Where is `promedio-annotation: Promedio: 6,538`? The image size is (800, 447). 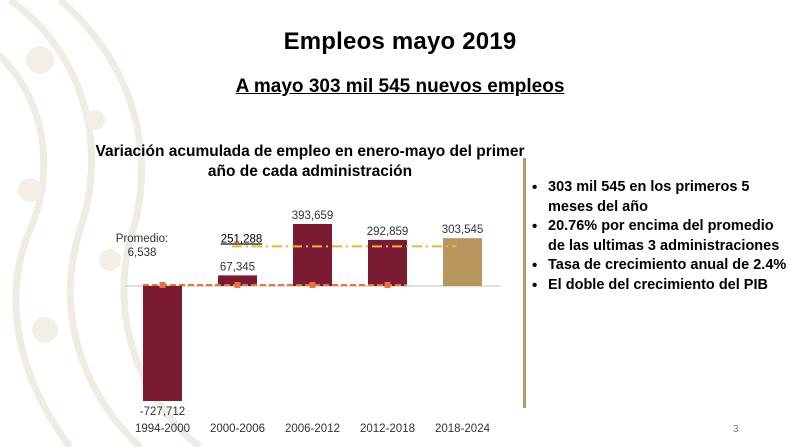
promedio-annotation: Promedio: 6,538 is located at coordinates (142, 246).